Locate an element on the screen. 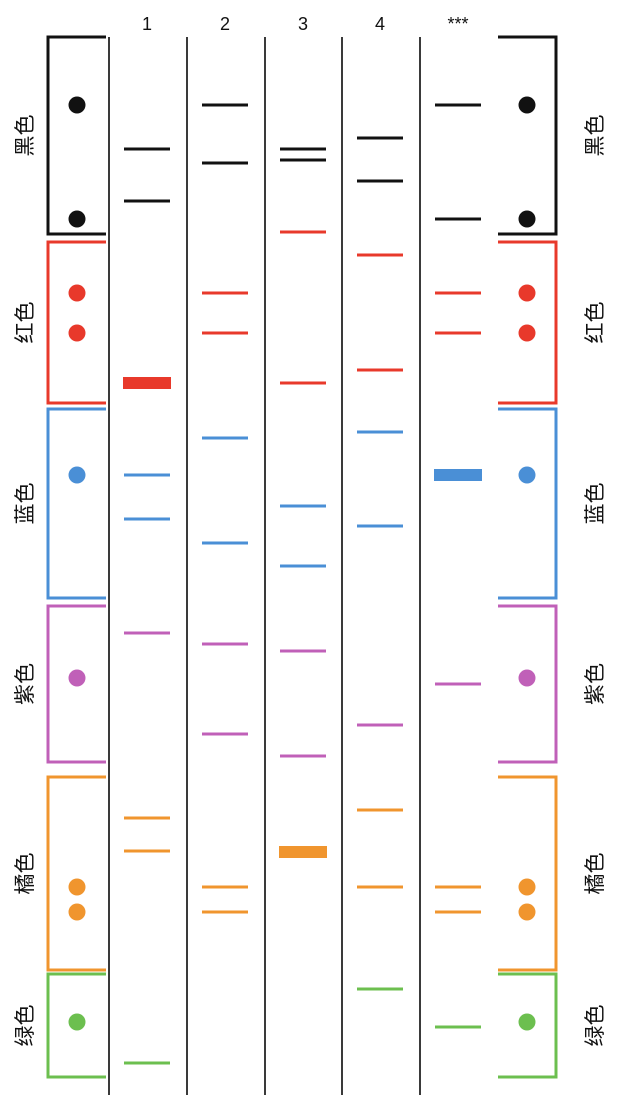 Image resolution: width=624 pixels, height=1098 pixels. band-lane-1-red is located at coordinates (147, 383).